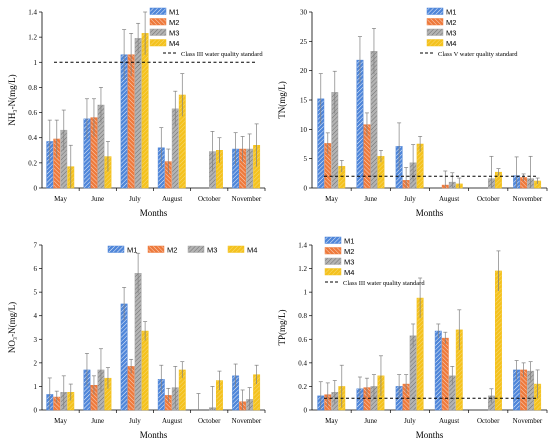 The image size is (550, 440). I want to click on y-tick-label: 15, so click(304, 101).